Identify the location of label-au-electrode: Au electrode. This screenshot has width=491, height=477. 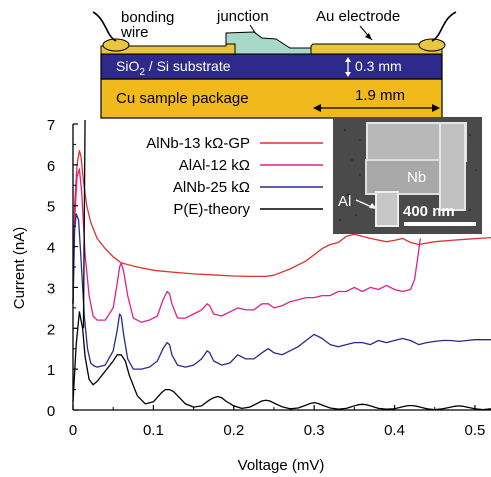
(358, 16).